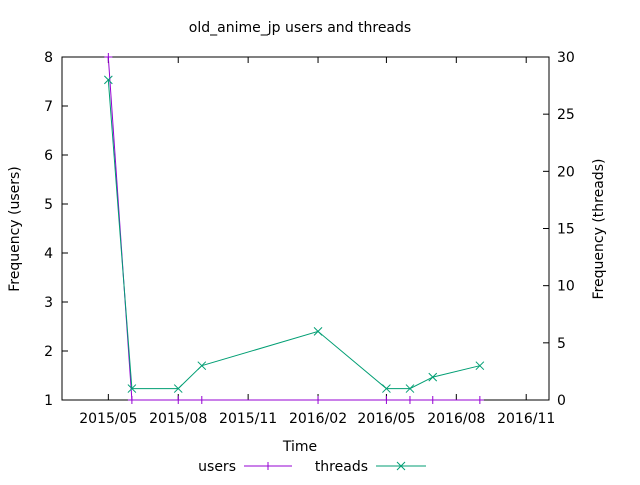  What do you see at coordinates (561, 344) in the screenshot?
I see `y-right-tick-label: 5` at bounding box center [561, 344].